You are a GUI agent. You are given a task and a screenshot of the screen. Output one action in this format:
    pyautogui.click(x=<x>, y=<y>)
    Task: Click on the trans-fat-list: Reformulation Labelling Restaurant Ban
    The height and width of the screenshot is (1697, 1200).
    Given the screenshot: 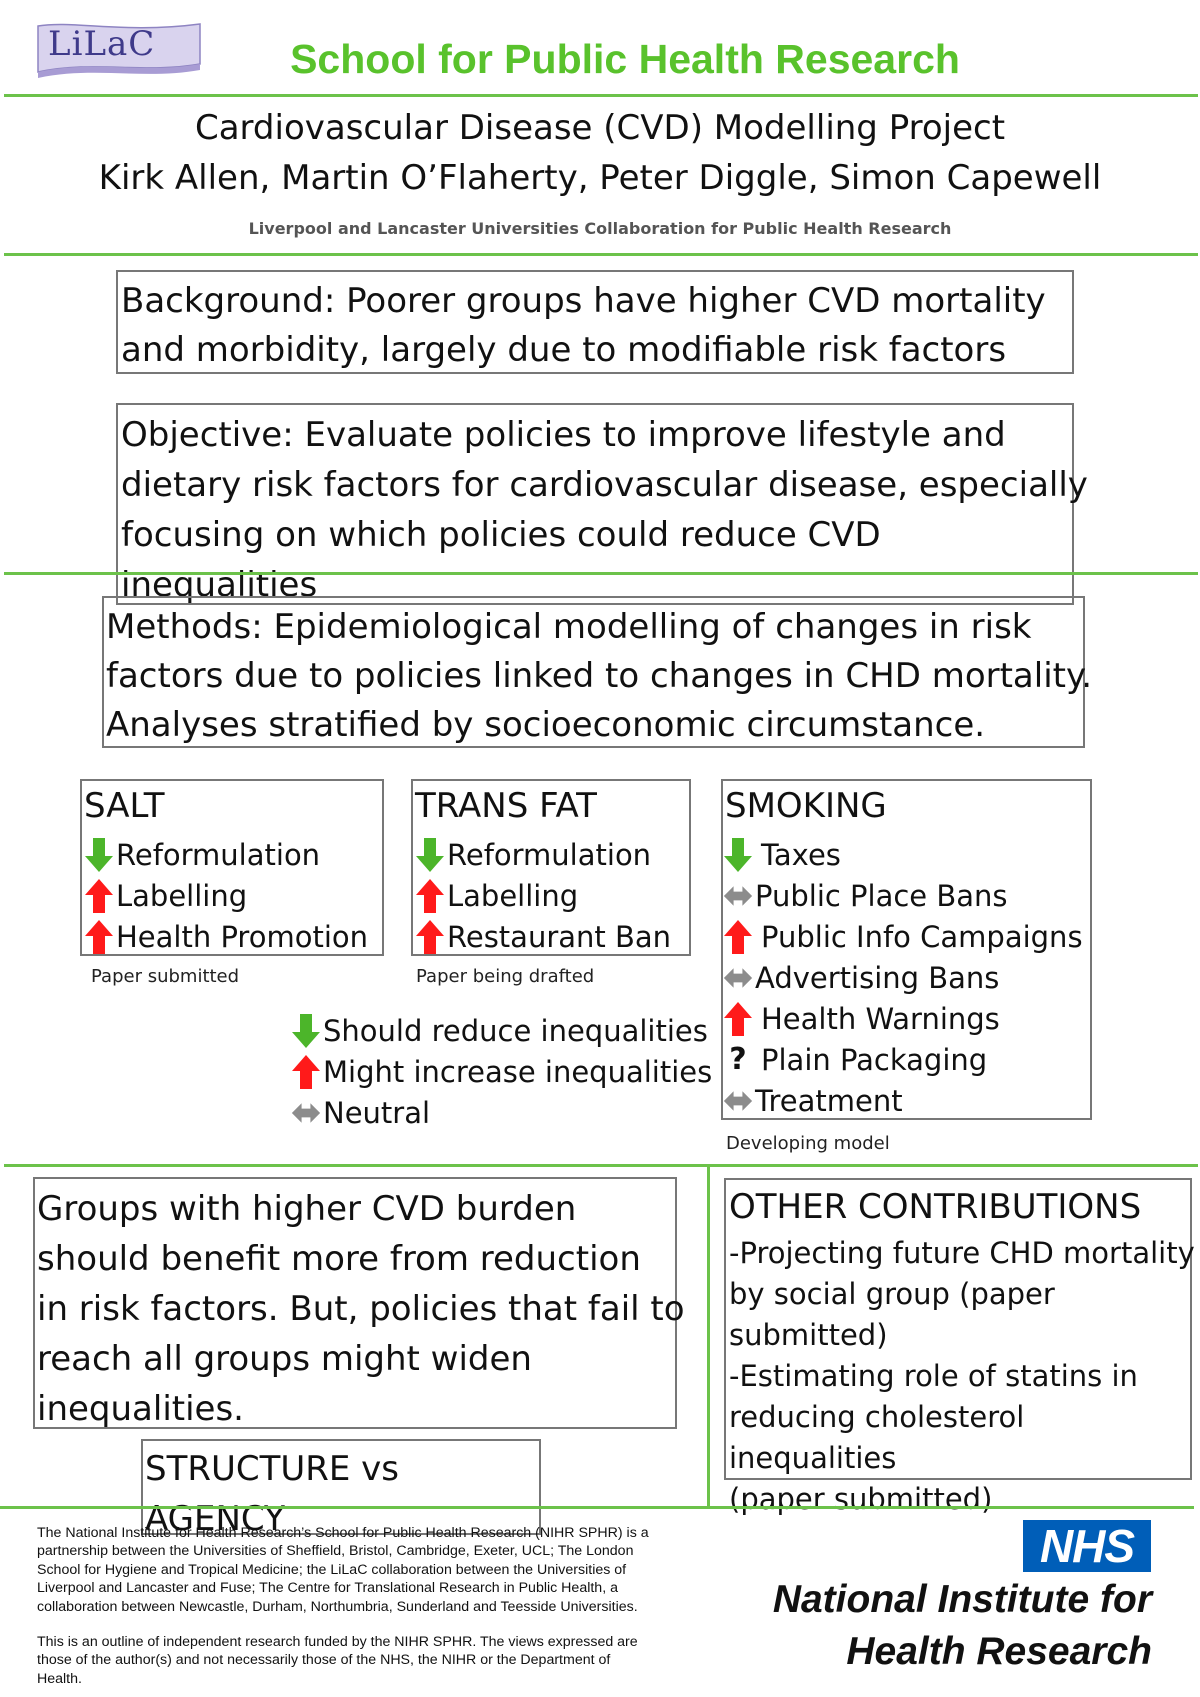 What is the action you would take?
    pyautogui.click(x=543, y=895)
    